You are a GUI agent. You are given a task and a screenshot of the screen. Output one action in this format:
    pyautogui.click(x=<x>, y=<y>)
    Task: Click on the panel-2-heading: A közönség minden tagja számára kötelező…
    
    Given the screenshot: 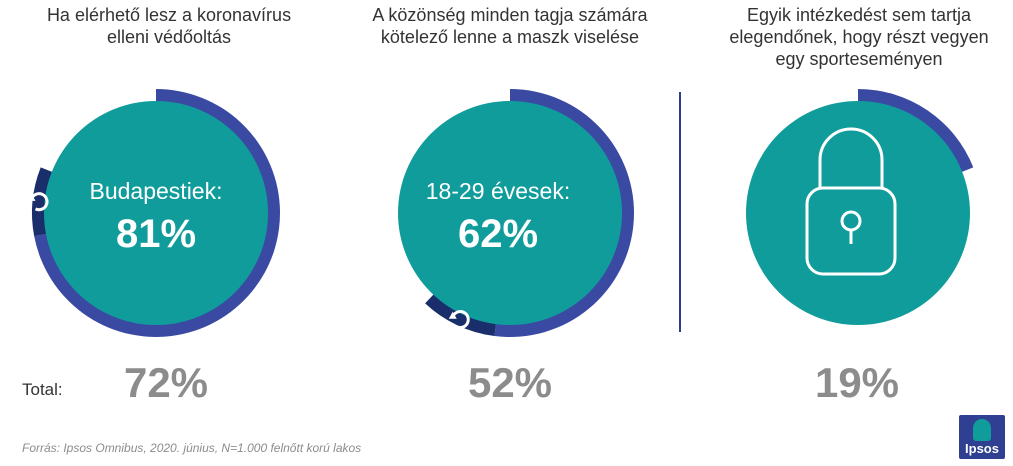 What is the action you would take?
    pyautogui.click(x=510, y=26)
    